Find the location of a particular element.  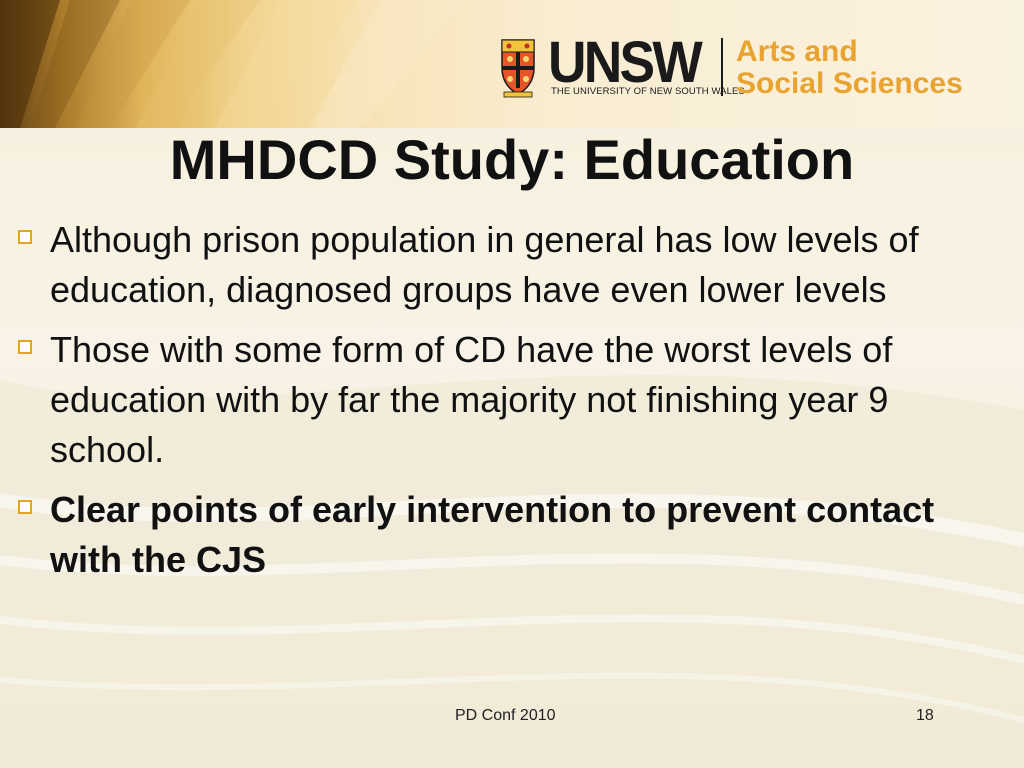

logo-brand: UNSW is located at coordinates (625, 62).